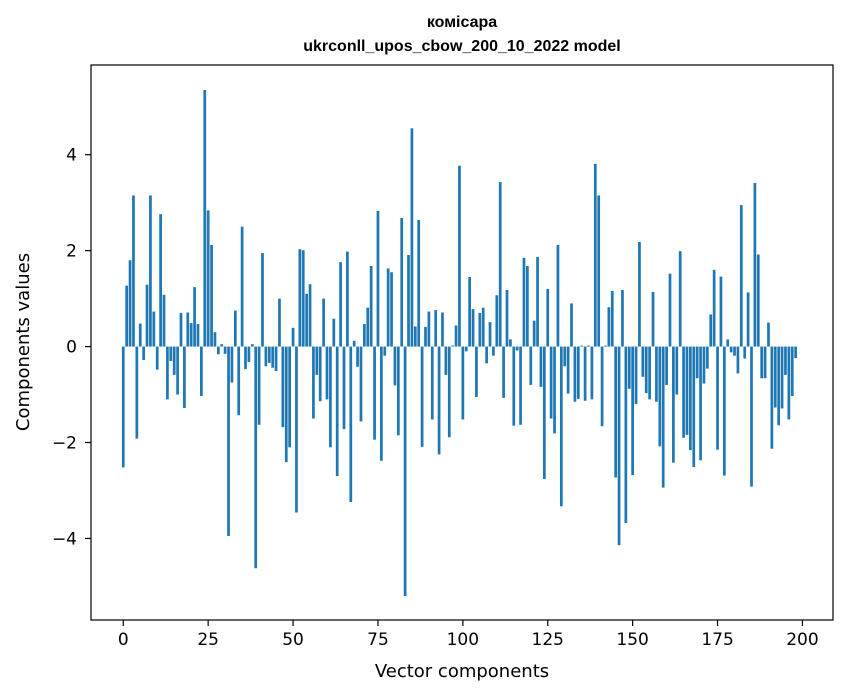 The width and height of the screenshot is (847, 696). Describe the element at coordinates (71, 156) in the screenshot. I see `y-tick-label-4: 4` at that location.